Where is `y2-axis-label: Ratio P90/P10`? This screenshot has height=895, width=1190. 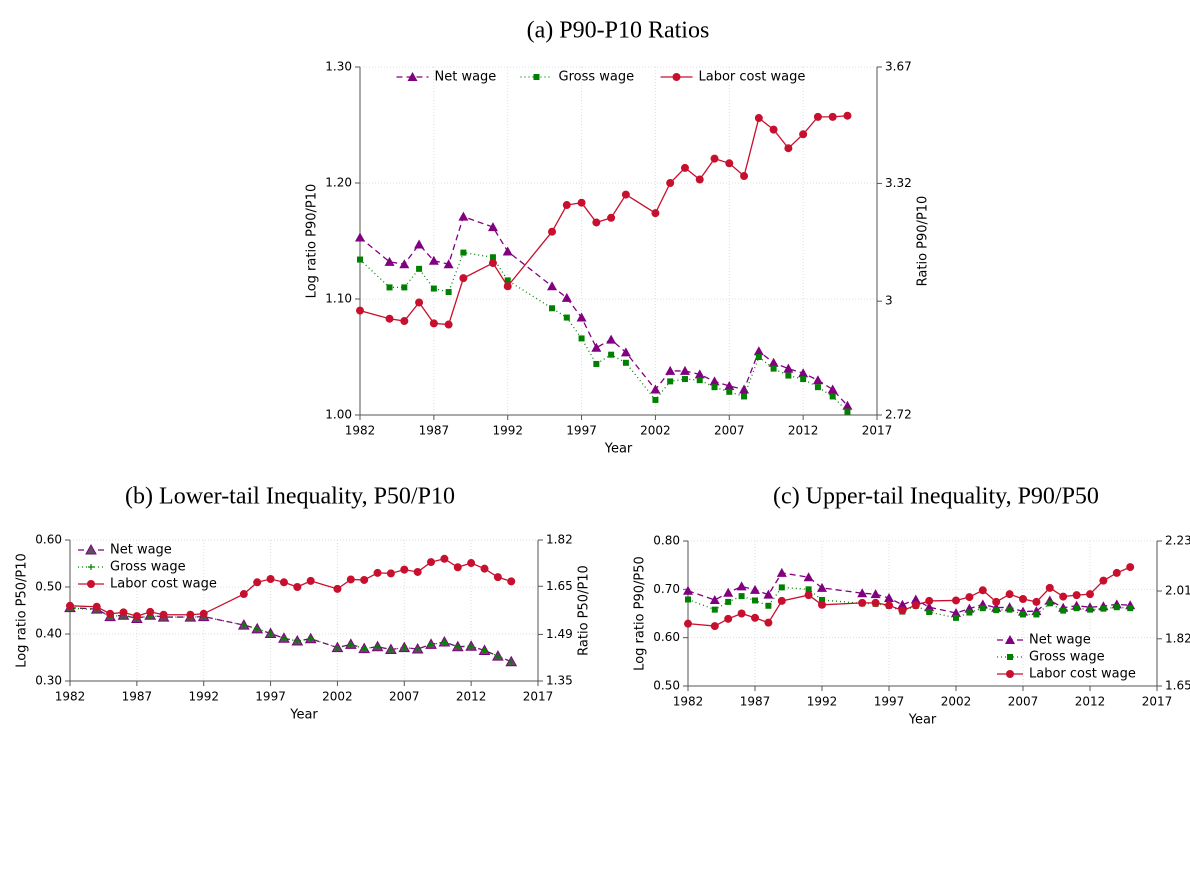 y2-axis-label: Ratio P90/P10 is located at coordinates (923, 241).